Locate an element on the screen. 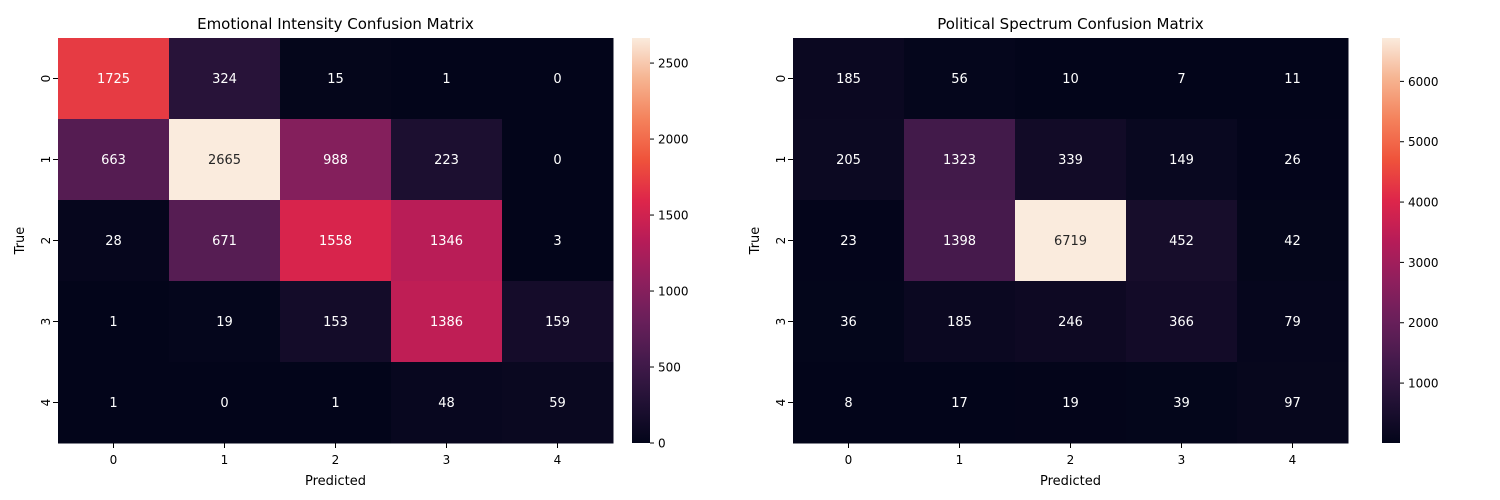  colorbar-tick-label: 0 is located at coordinates (662, 444).